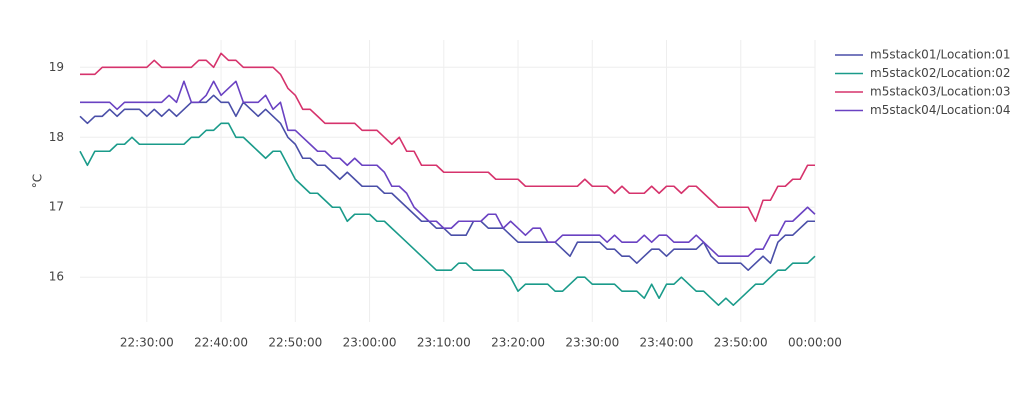 The height and width of the screenshot is (404, 1030). I want to click on y-tick-label: 16, so click(56, 277).